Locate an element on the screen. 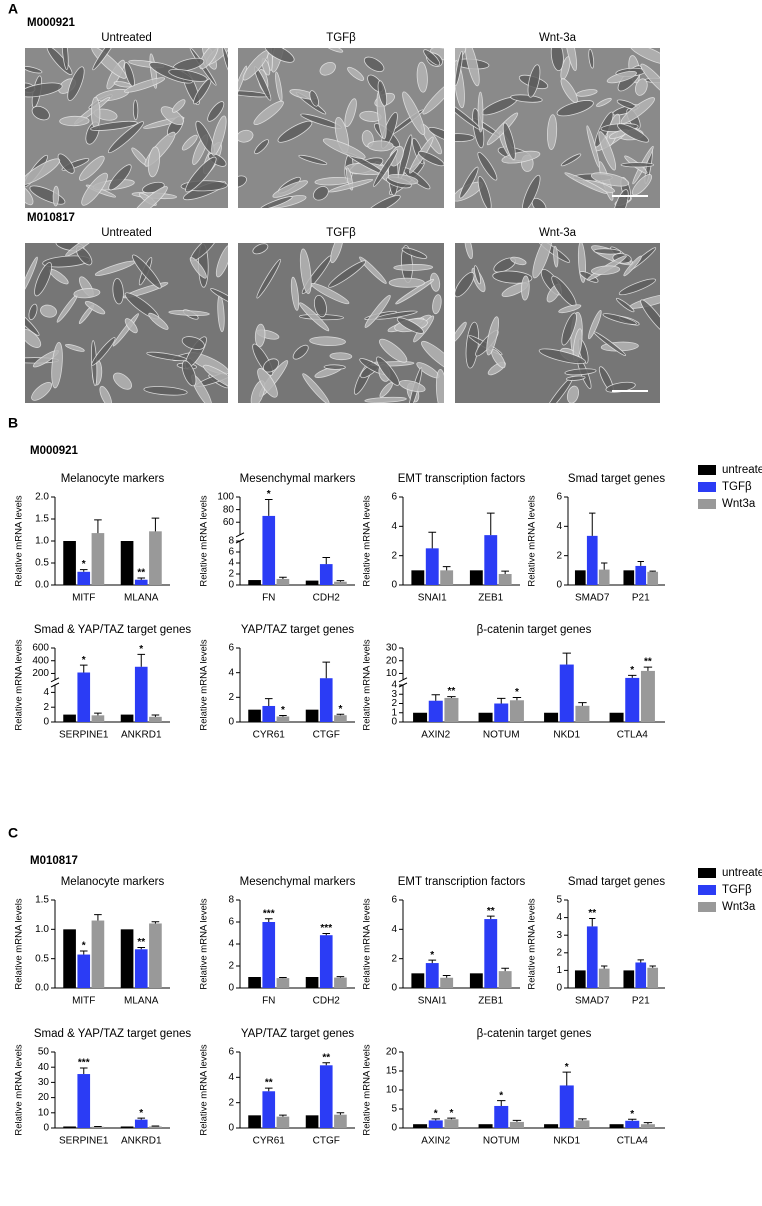 The width and height of the screenshot is (762, 1206). legend-label: TGFβ is located at coordinates (737, 890).